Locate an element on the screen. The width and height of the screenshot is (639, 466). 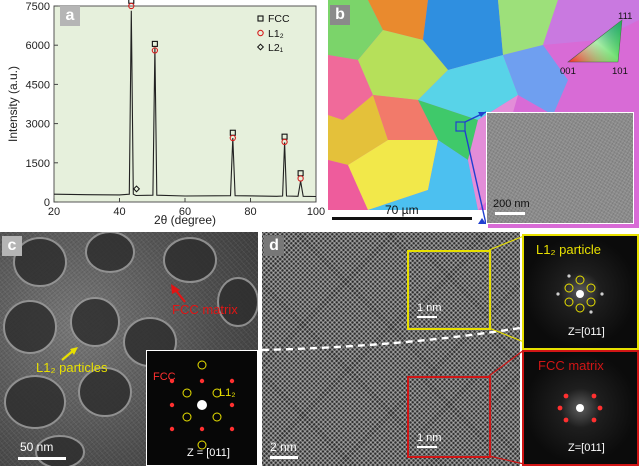
x-tick-label: 20 is located at coordinates (54, 212).